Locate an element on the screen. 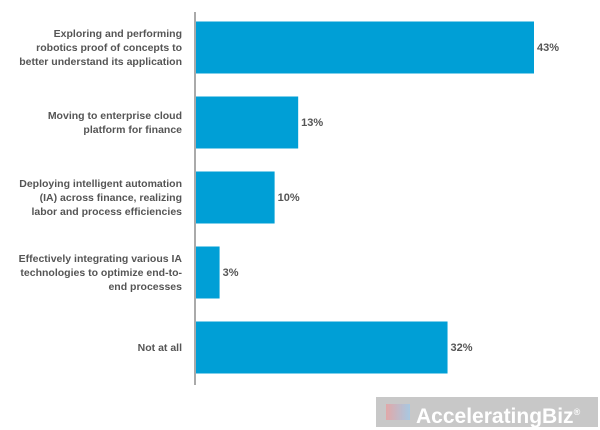 This screenshot has height=430, width=600. watermark: AcceleratingBiz® is located at coordinates (487, 412).